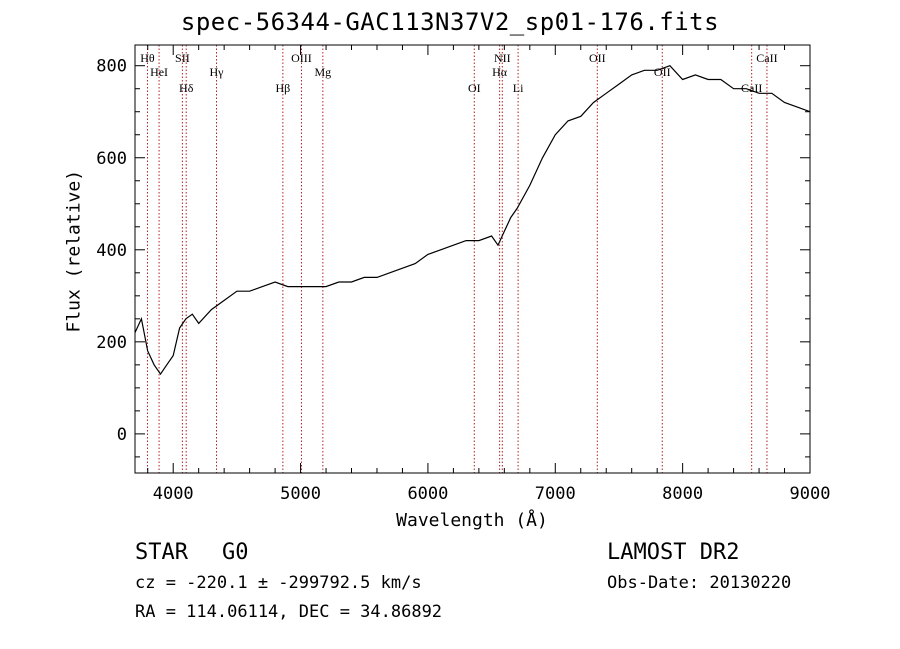  Describe the element at coordinates (300, 494) in the screenshot. I see `x-tick-label: 5000` at that location.